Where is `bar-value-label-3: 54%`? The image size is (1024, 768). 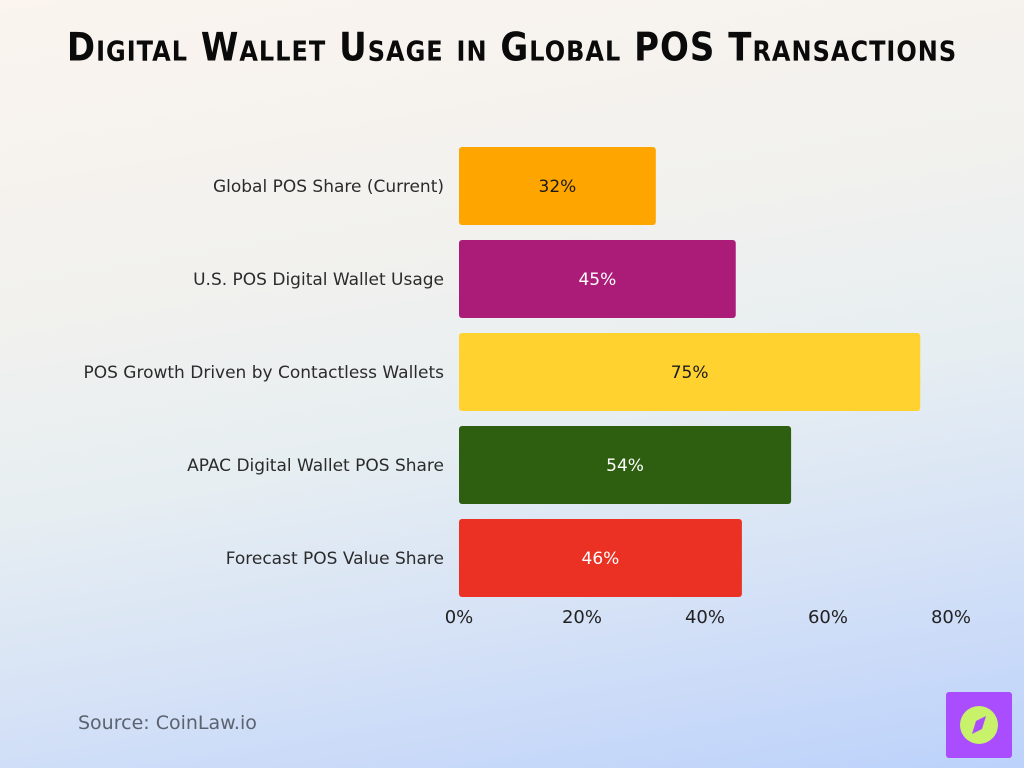 bar-value-label-3: 54% is located at coordinates (625, 466).